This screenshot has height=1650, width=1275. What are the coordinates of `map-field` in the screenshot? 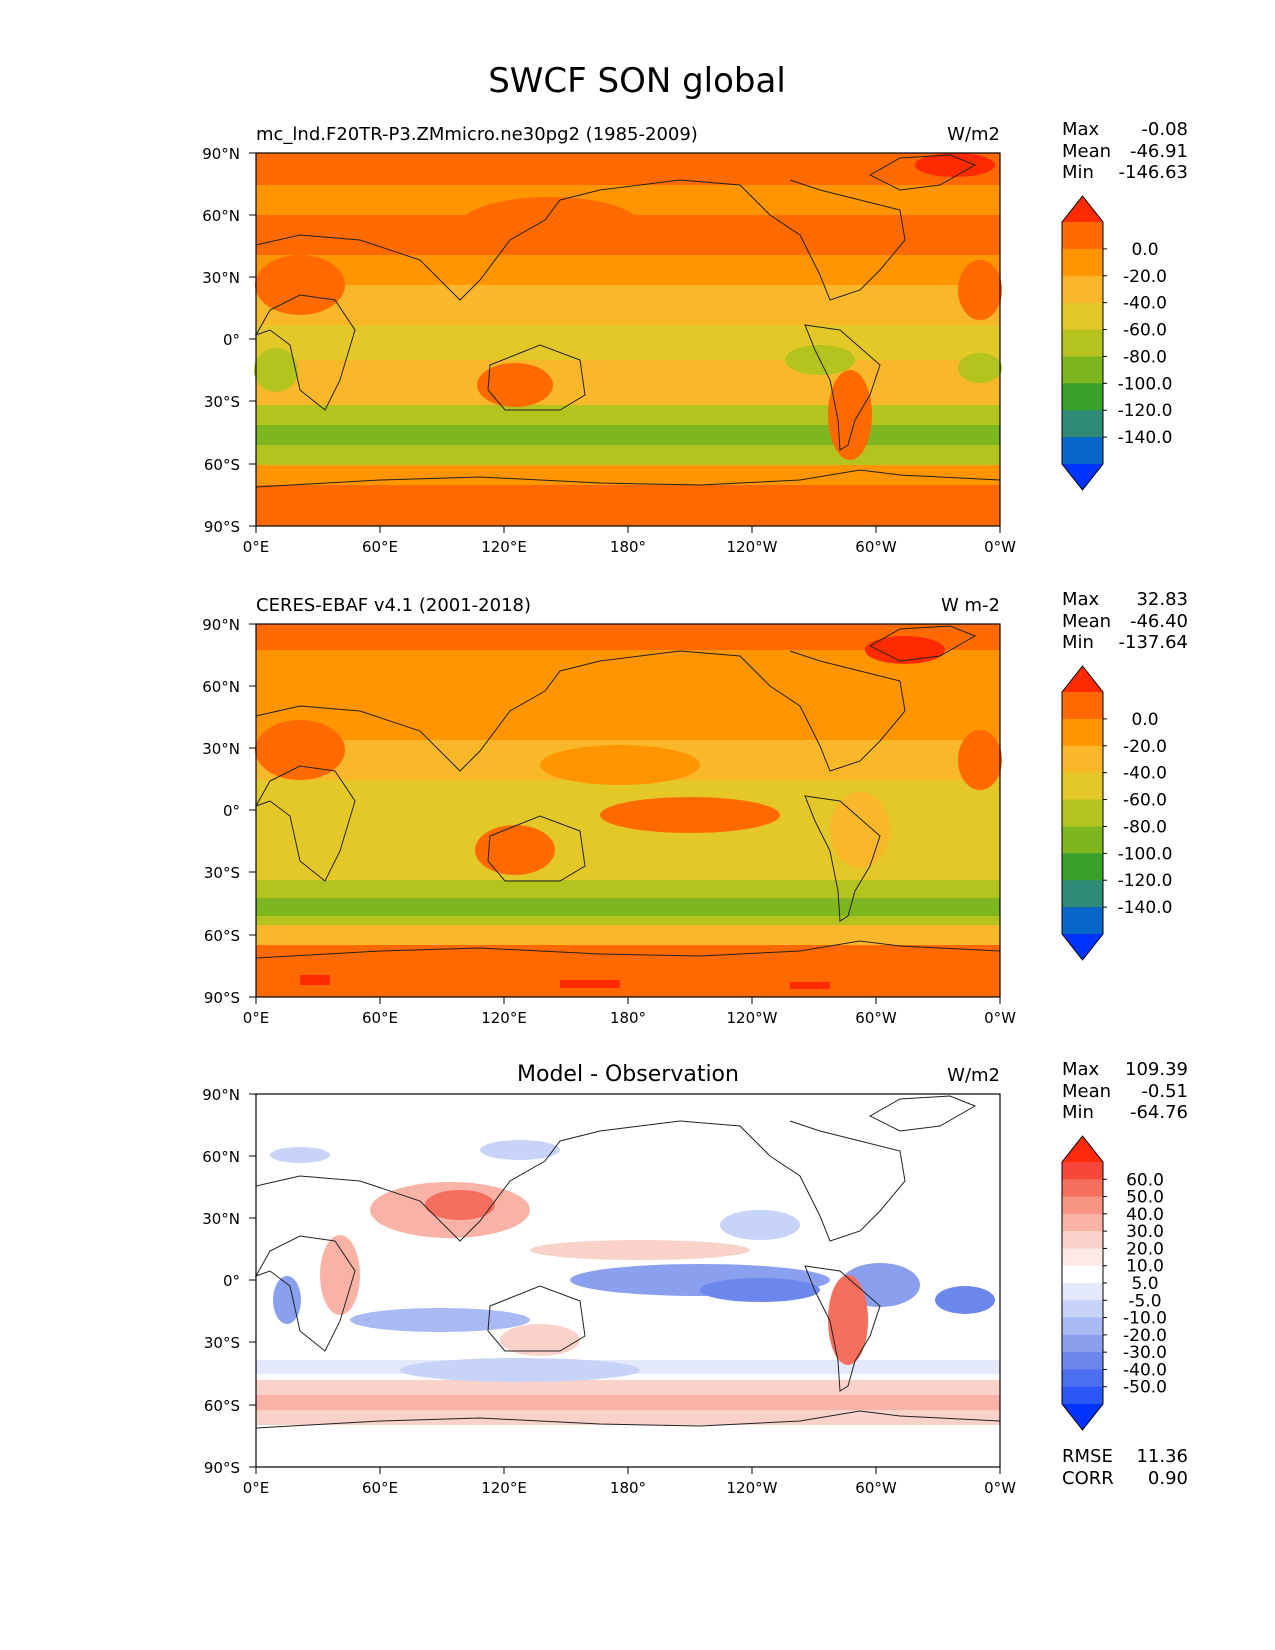 It's located at (628, 1280).